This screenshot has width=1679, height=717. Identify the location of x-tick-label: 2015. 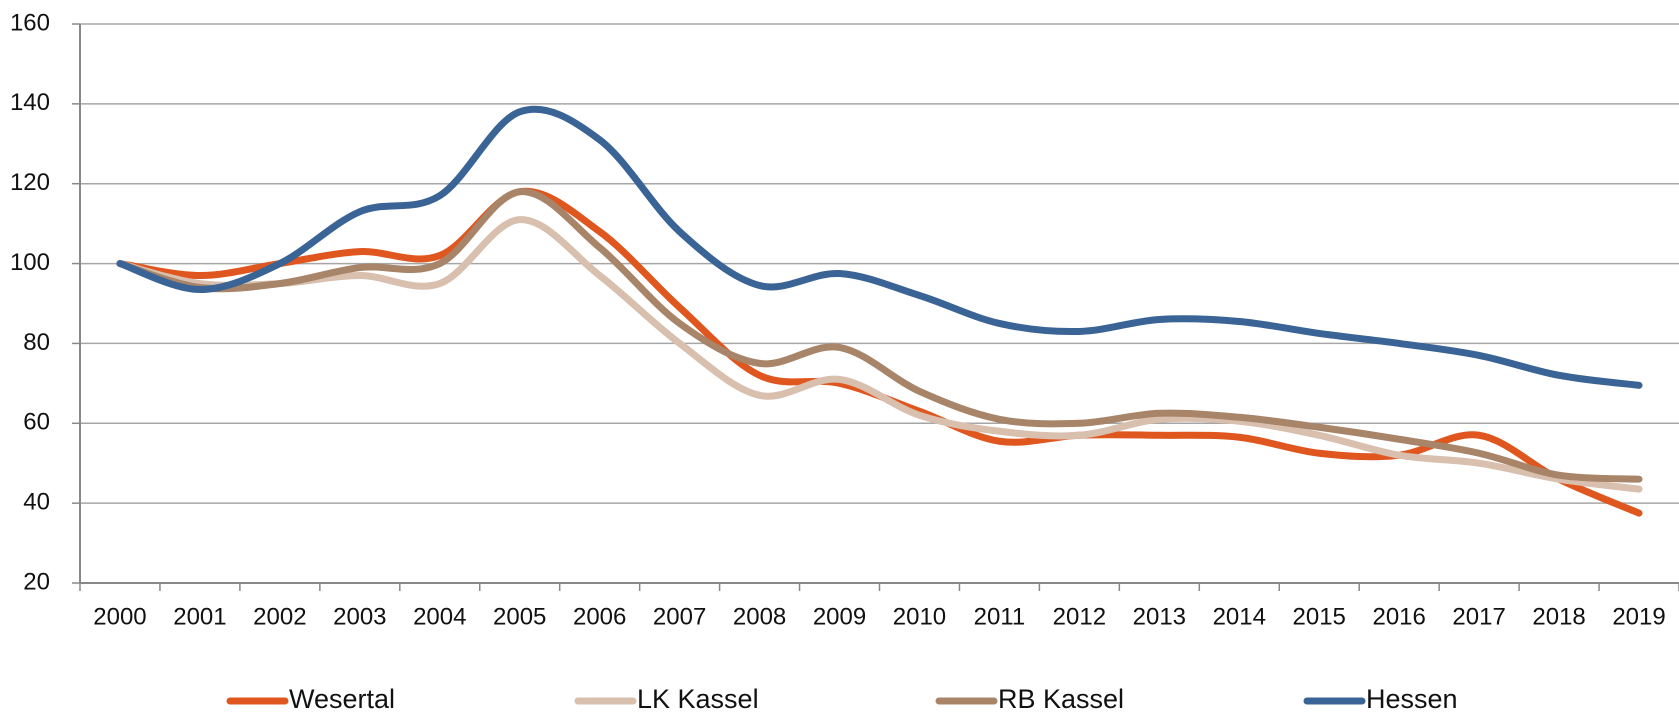
(1319, 616).